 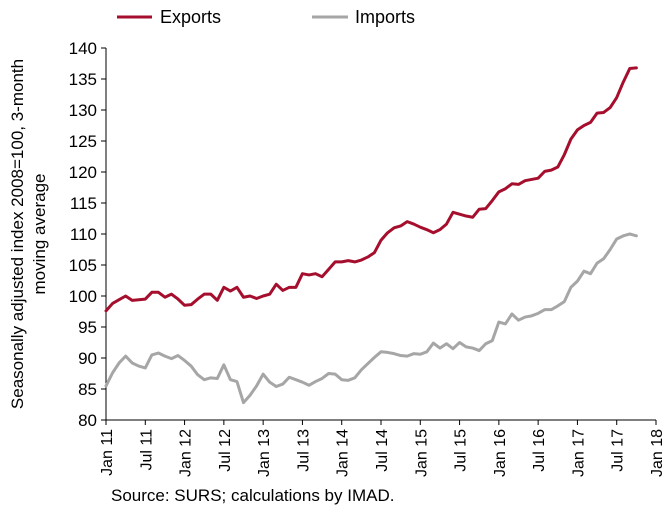 I want to click on y-tick-label: 125, so click(x=83, y=141).